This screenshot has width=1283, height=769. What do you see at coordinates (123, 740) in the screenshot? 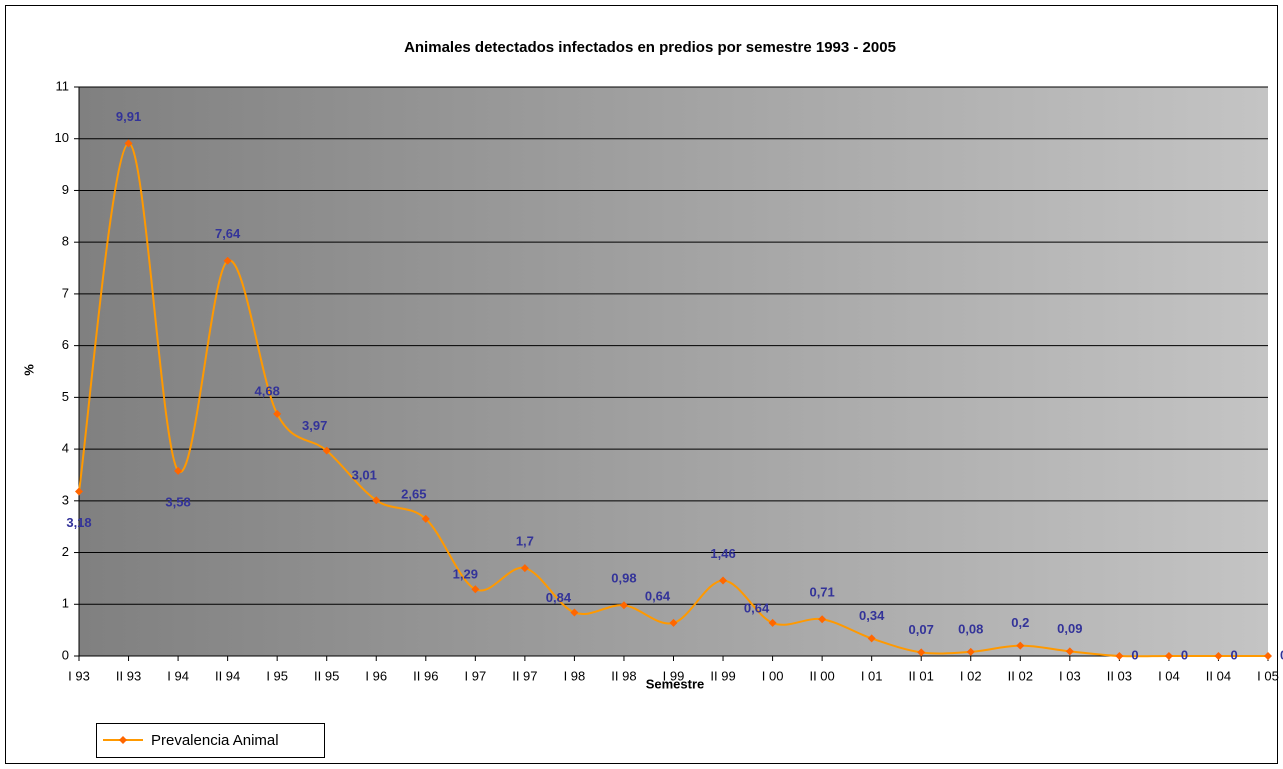
I see `legend-marker` at bounding box center [123, 740].